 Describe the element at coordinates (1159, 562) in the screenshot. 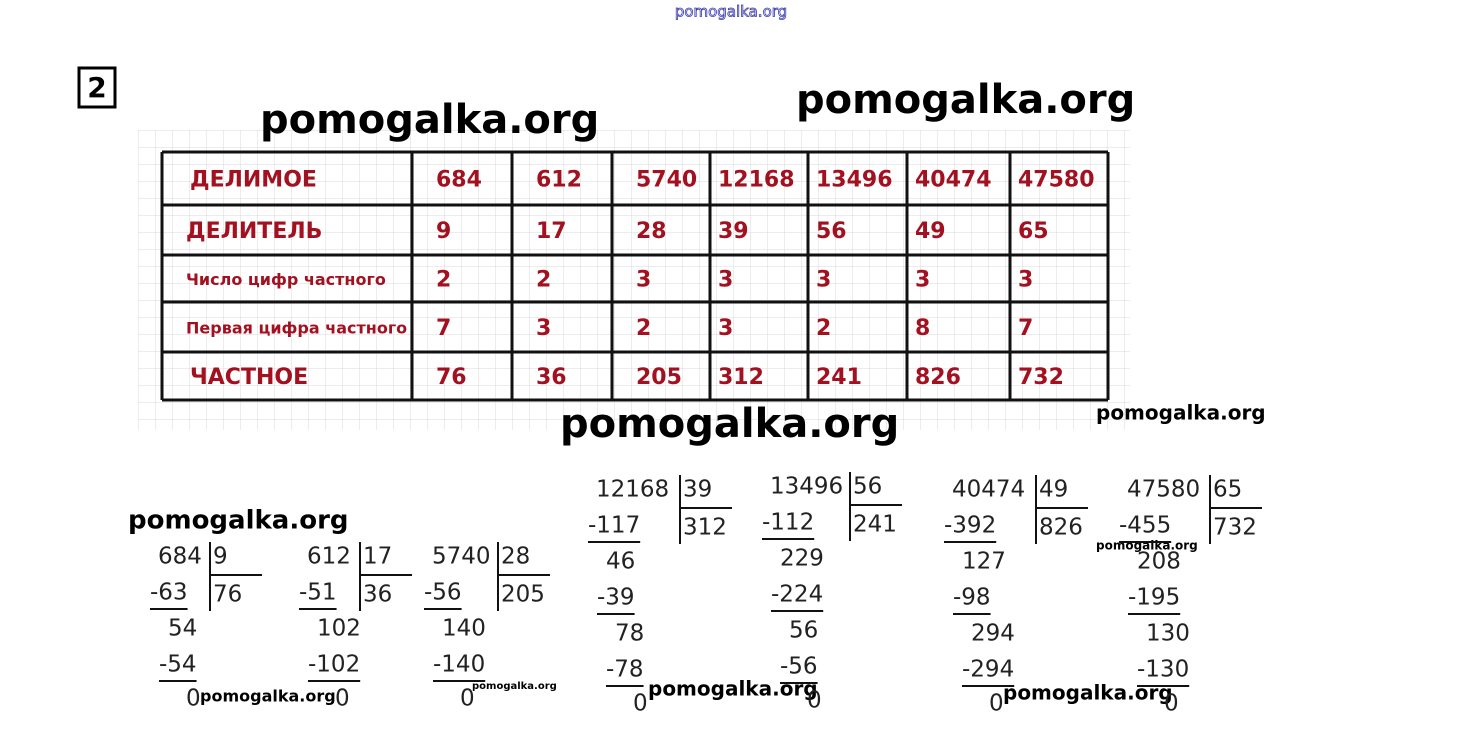

I see `division-step: 208` at that location.